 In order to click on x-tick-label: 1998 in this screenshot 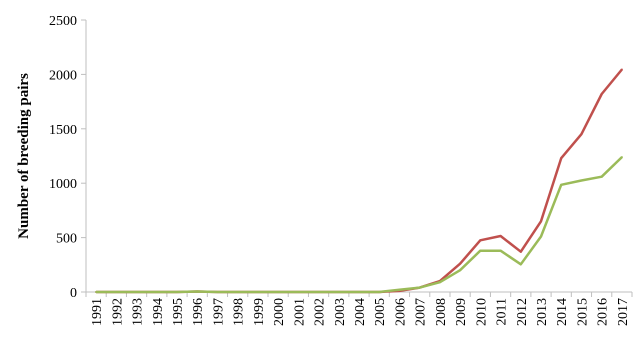, I will do `click(239, 312)`.